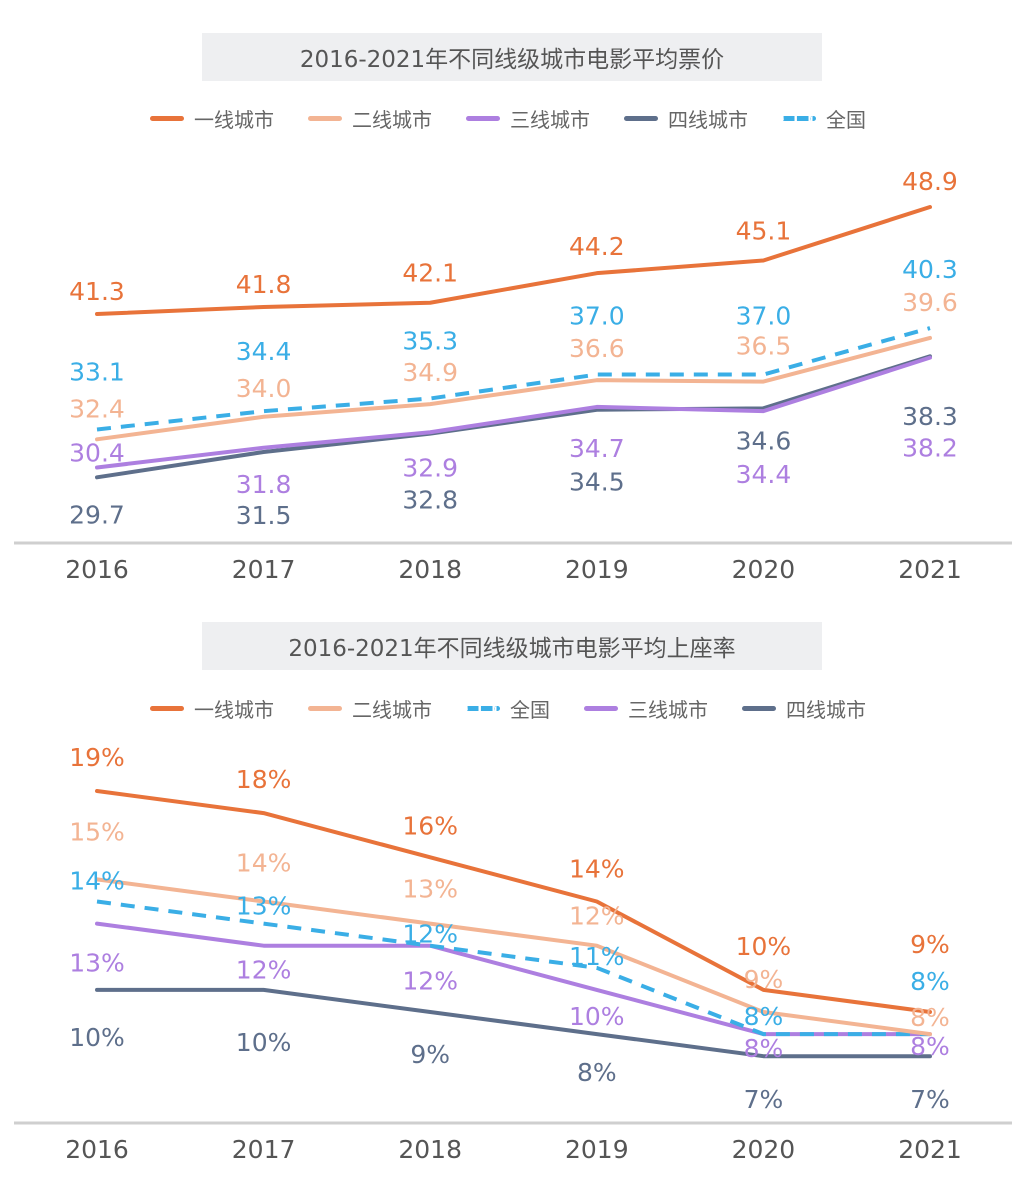 This screenshot has height=1182, width=1016. I want to click on data-label: 34.0, so click(264, 388).